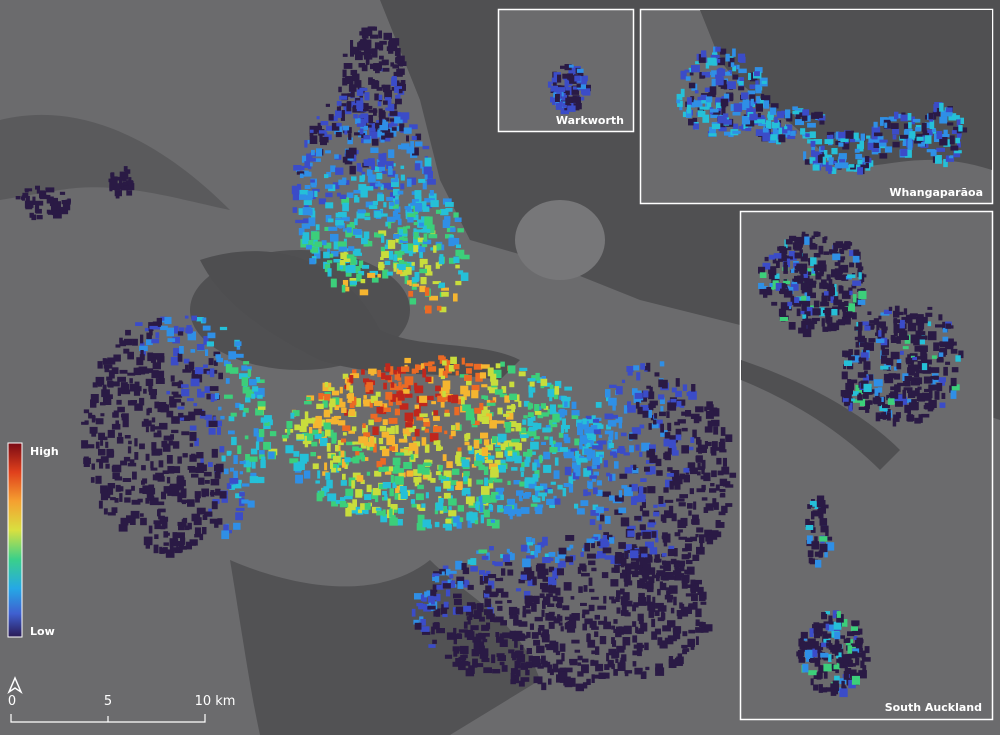 Image resolution: width=1000 pixels, height=735 pixels. Describe the element at coordinates (820, 415) in the screenshot. I see `inset-water` at that location.